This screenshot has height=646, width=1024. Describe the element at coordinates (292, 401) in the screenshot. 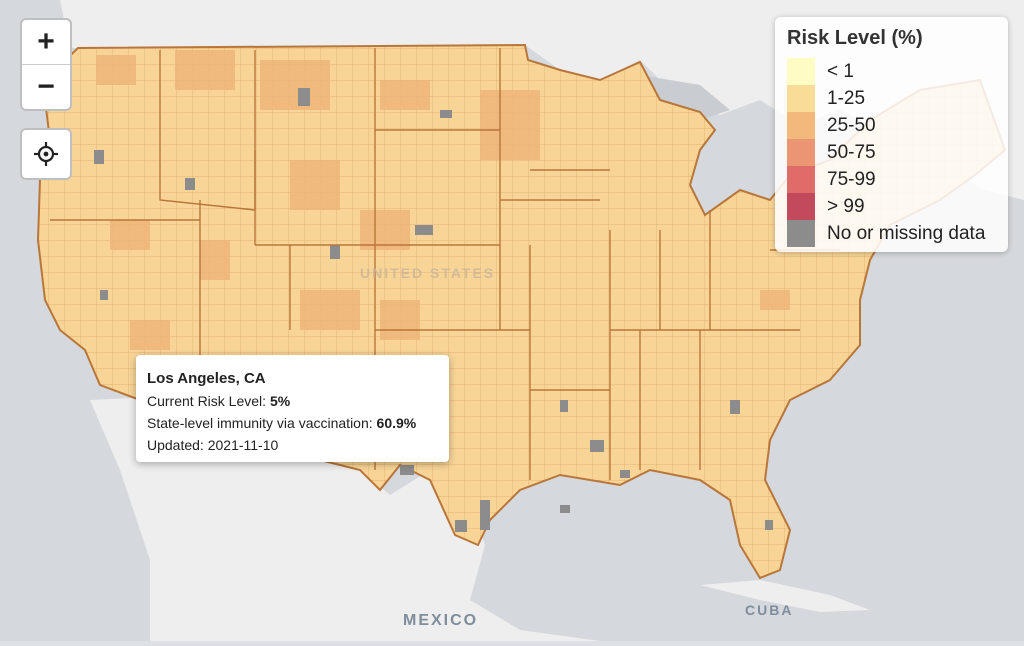

I see `popup-risk-line: Current Risk Level: 5%` at that location.